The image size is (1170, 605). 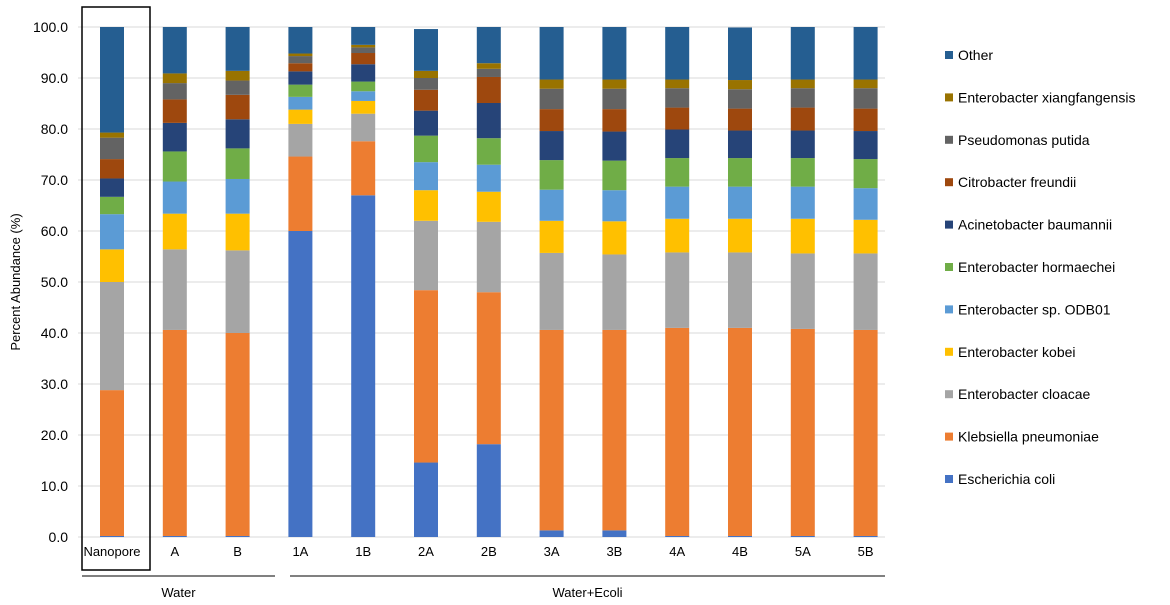 What do you see at coordinates (614, 282) in the screenshot?
I see `bar-stack-3b` at bounding box center [614, 282].